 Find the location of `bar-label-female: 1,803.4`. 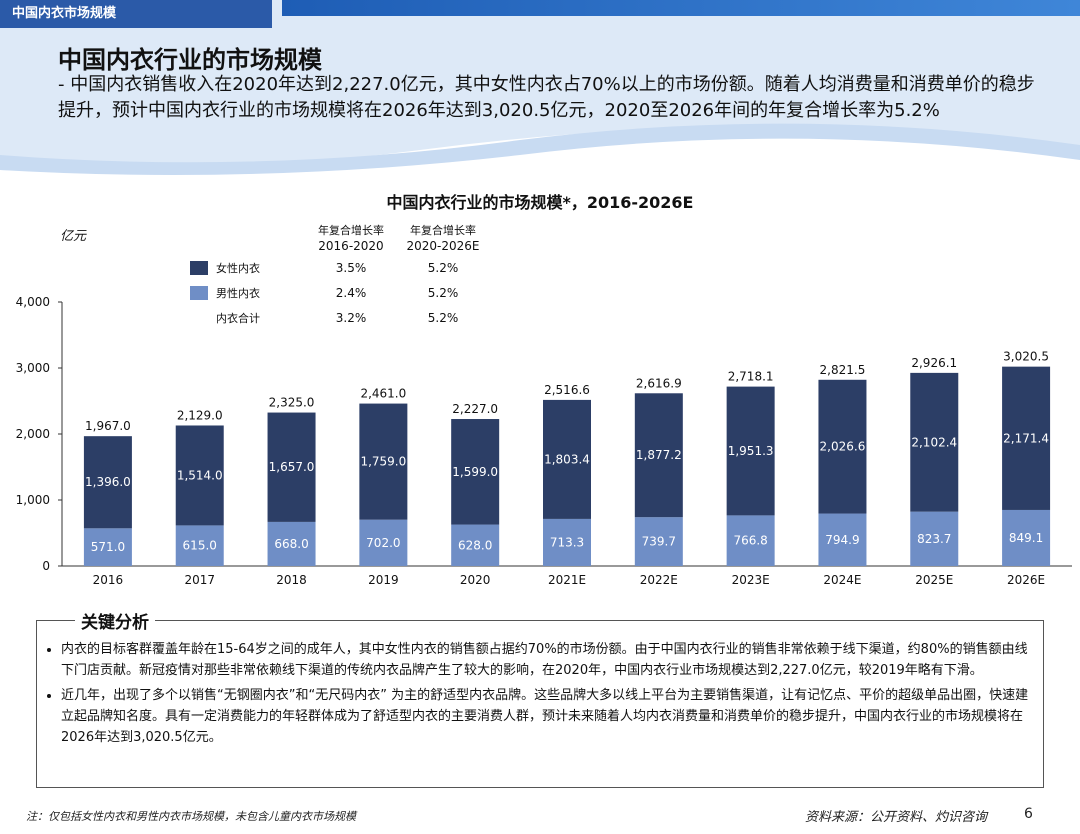

bar-label-female: 1,803.4 is located at coordinates (567, 459).